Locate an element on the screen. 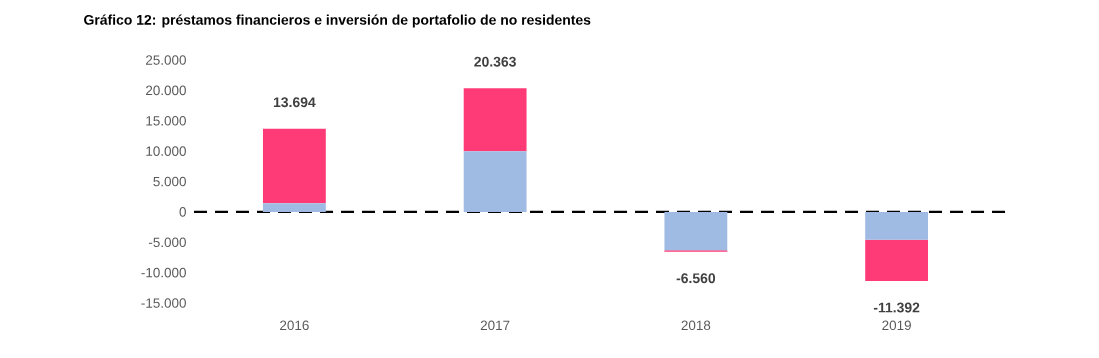  y-tick-label: 0 is located at coordinates (182, 212).